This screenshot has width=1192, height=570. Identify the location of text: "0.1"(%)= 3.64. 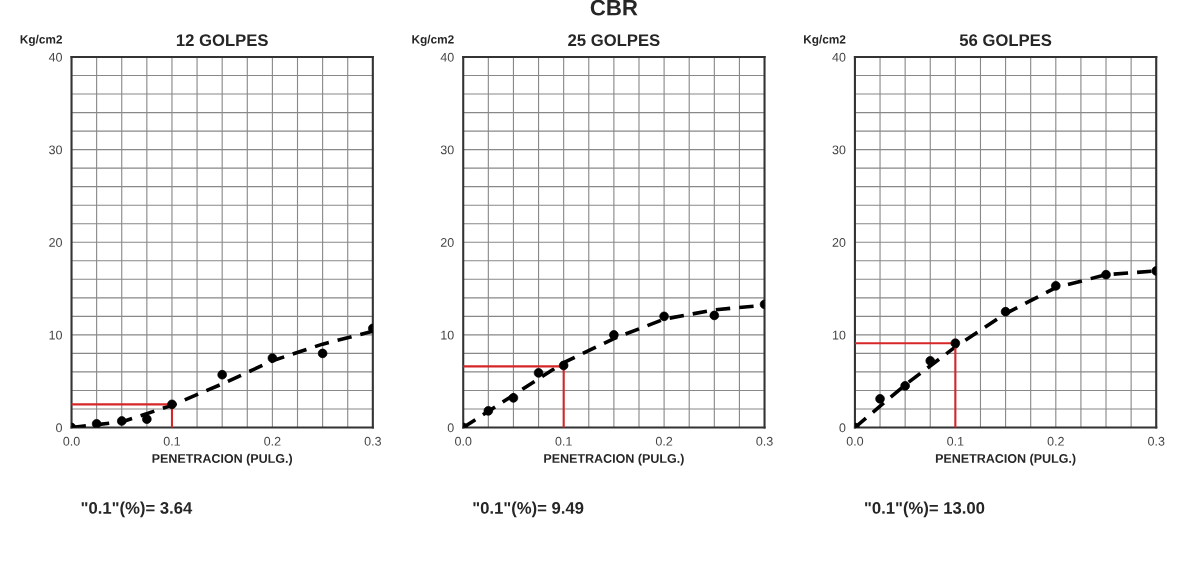
(137, 509).